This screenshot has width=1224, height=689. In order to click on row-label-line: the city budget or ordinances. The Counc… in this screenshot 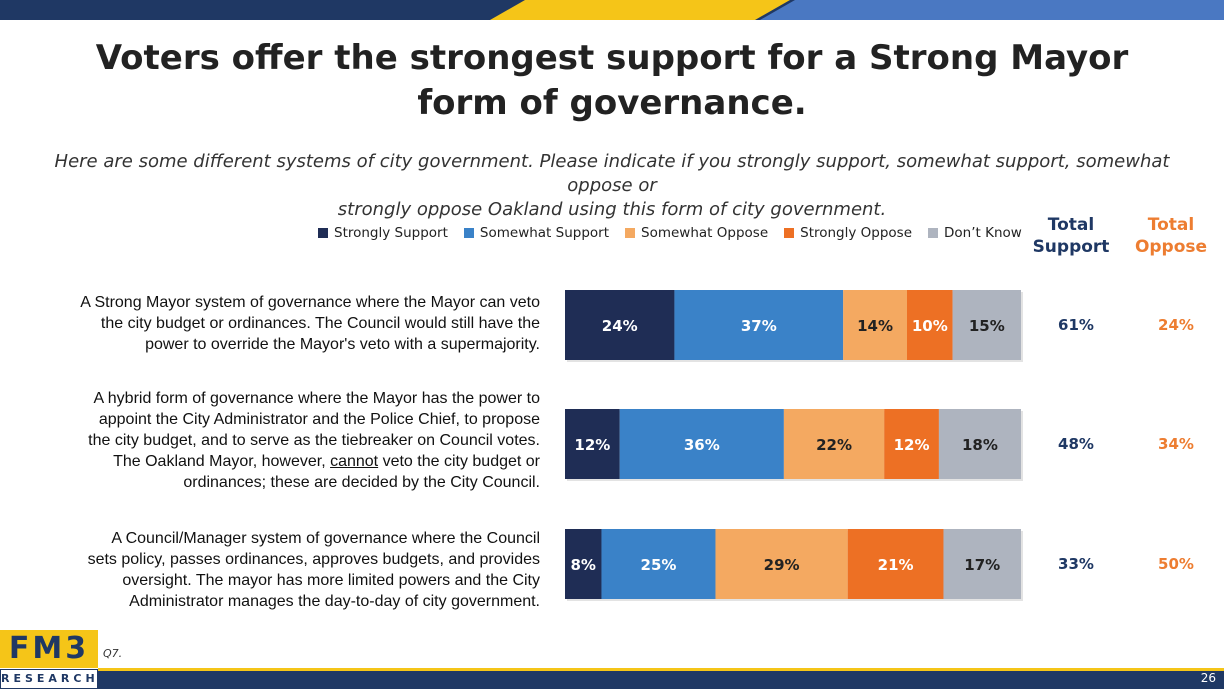, I will do `click(320, 323)`.